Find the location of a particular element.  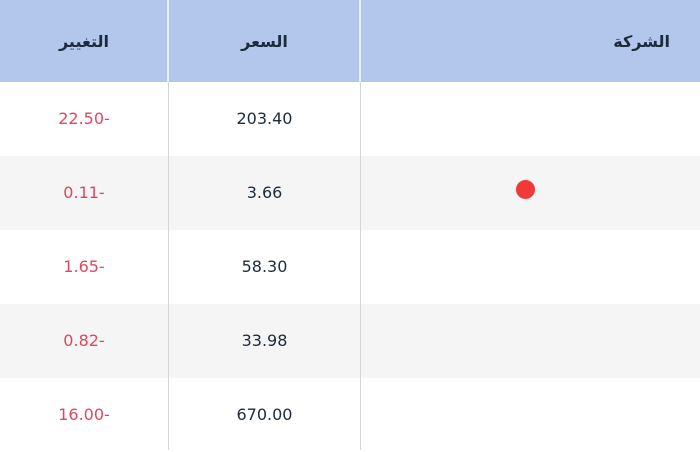

change-cell: 0.11- is located at coordinates (84, 192).